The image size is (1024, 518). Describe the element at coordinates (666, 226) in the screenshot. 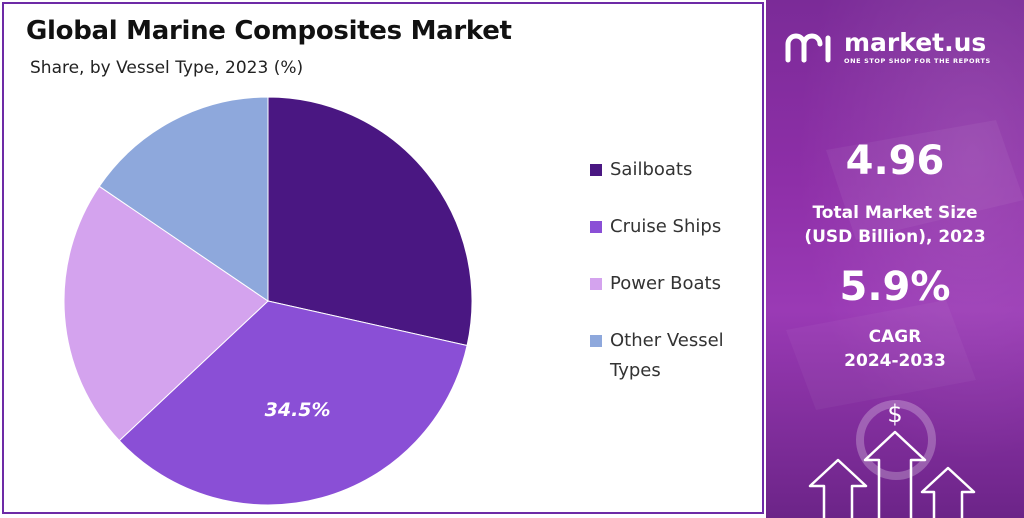

I see `legend-label: Cruise Ships` at that location.